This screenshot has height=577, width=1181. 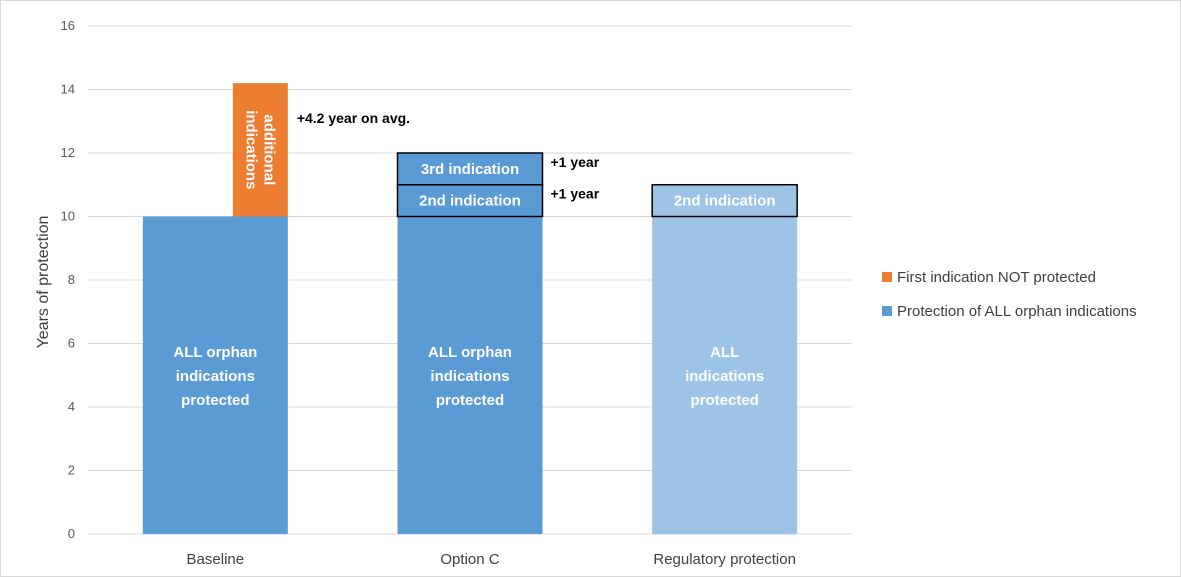 What do you see at coordinates (724, 559) in the screenshot?
I see `x-tick-label: Regulatory protection` at bounding box center [724, 559].